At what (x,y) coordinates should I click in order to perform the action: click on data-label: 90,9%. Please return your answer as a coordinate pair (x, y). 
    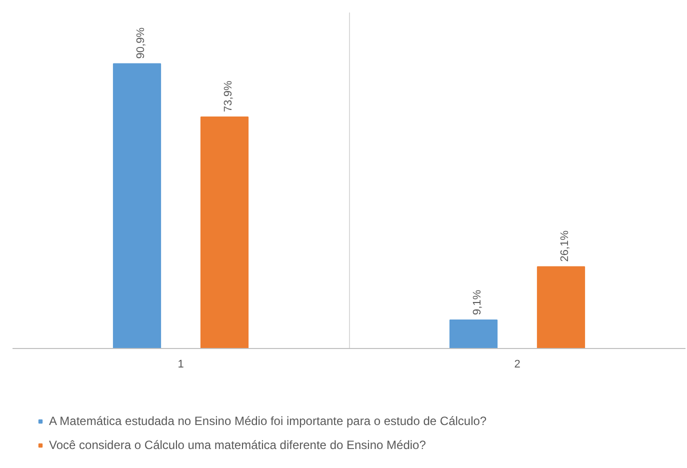
    Looking at the image, I should click on (141, 43).